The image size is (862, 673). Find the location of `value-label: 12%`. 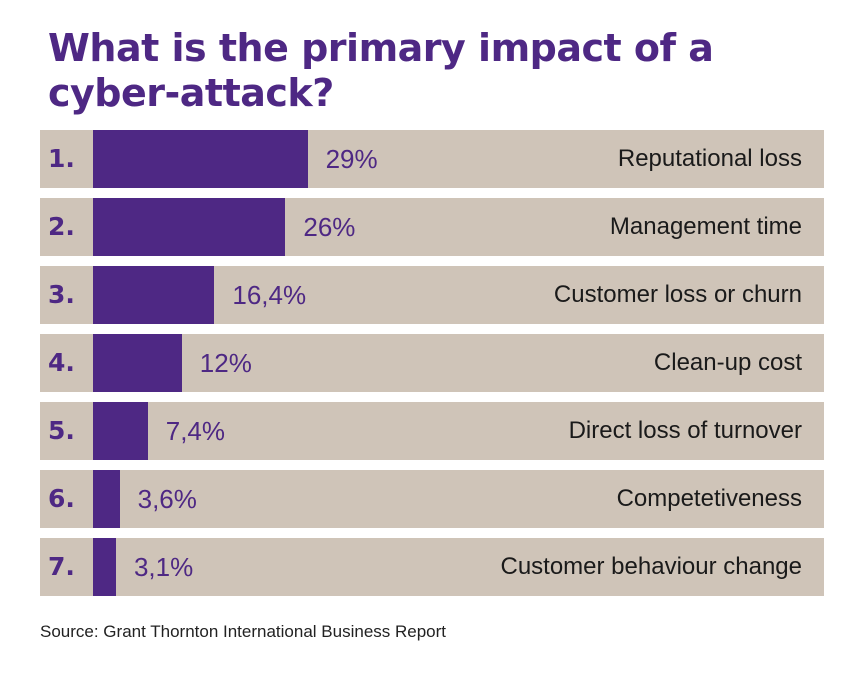

value-label: 12% is located at coordinates (225, 363).